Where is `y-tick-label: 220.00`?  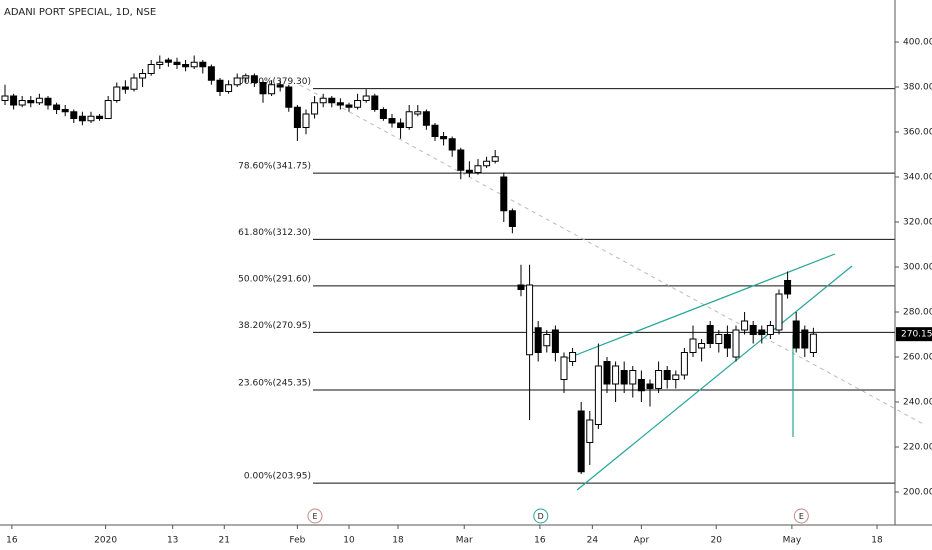 y-tick-label: 220.00 is located at coordinates (917, 447).